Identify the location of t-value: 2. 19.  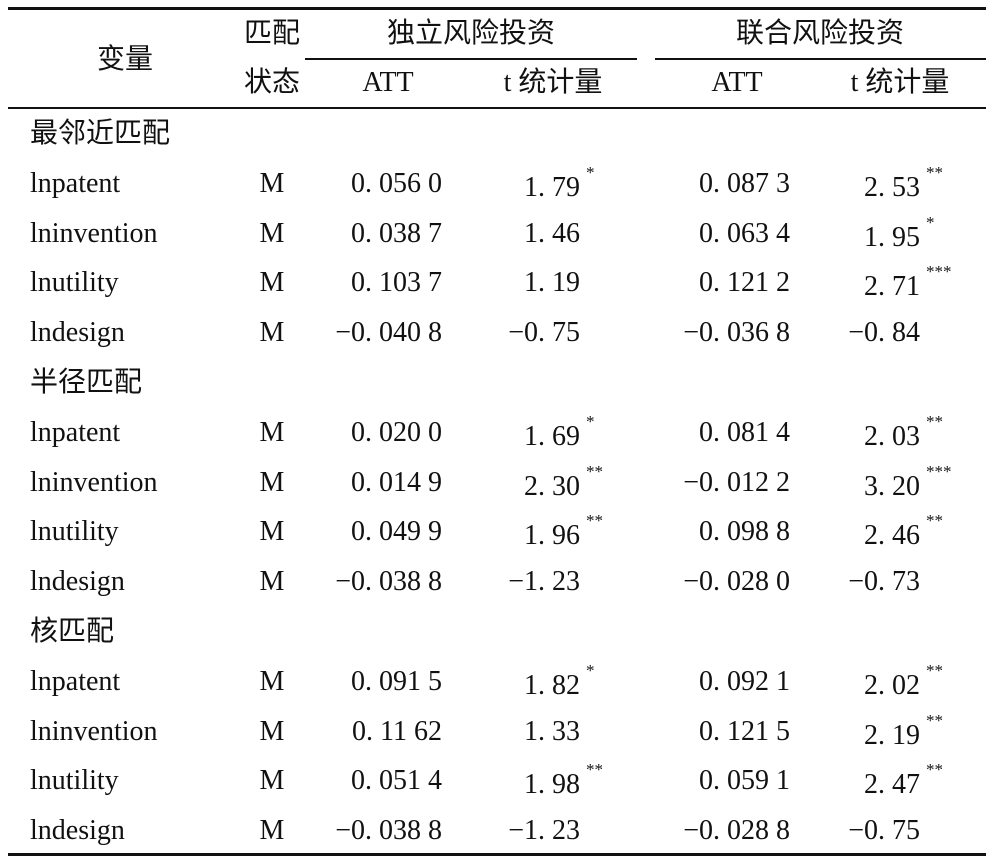
(892, 735).